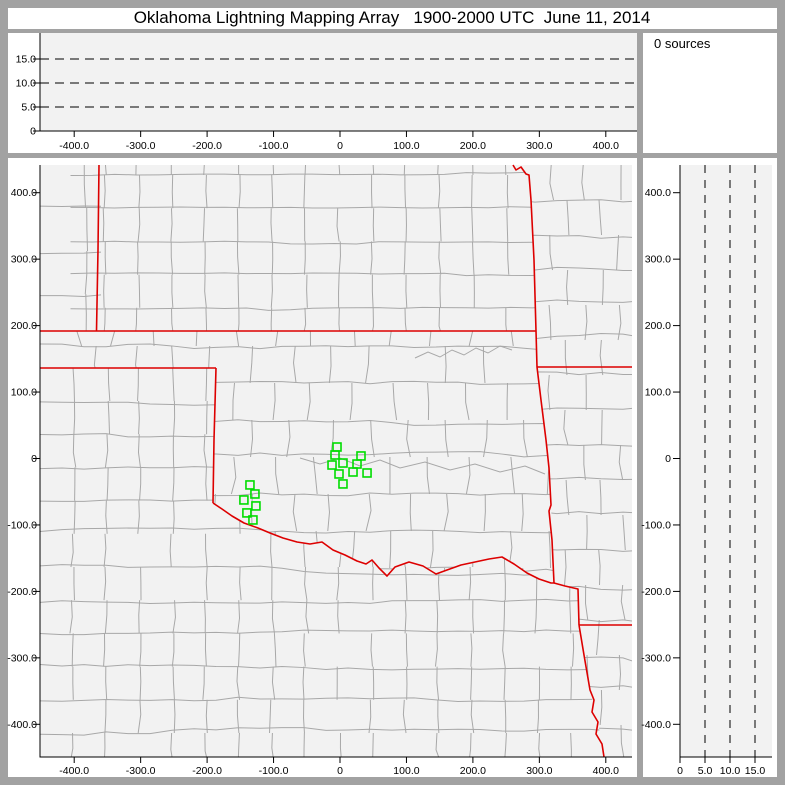 This screenshot has height=785, width=785. Describe the element at coordinates (726, 461) in the screenshot. I see `alt-ns-plot-area` at that location.